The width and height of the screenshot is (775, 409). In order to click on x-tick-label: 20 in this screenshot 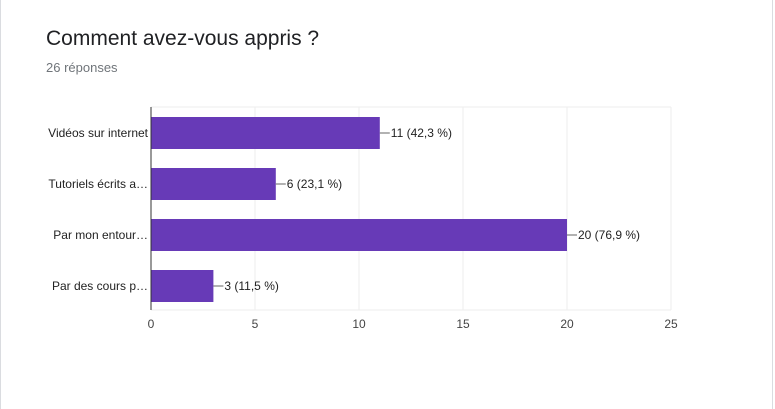, I will do `click(567, 324)`.